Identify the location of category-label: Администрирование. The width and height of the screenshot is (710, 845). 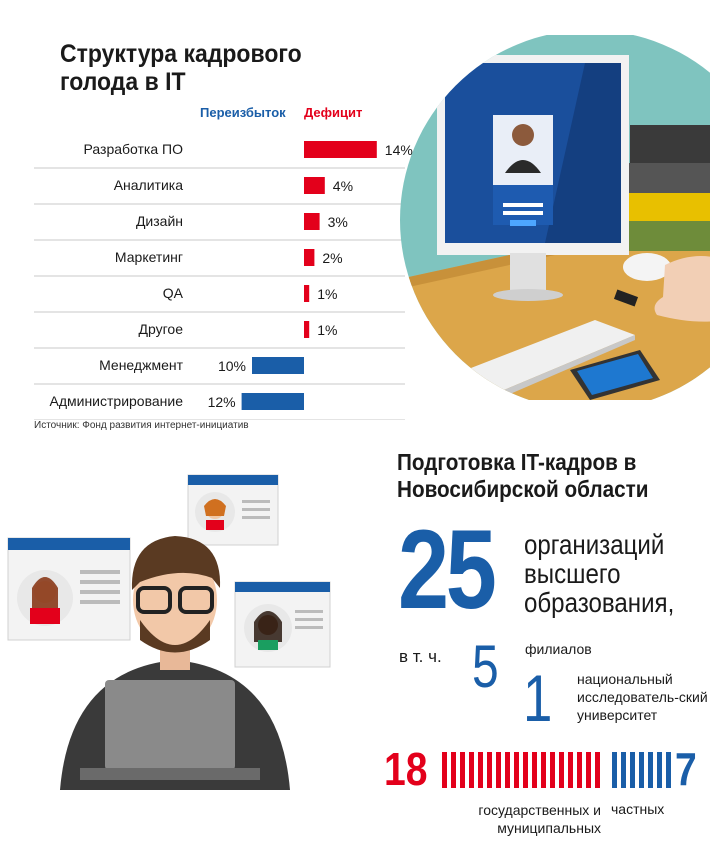
(117, 401).